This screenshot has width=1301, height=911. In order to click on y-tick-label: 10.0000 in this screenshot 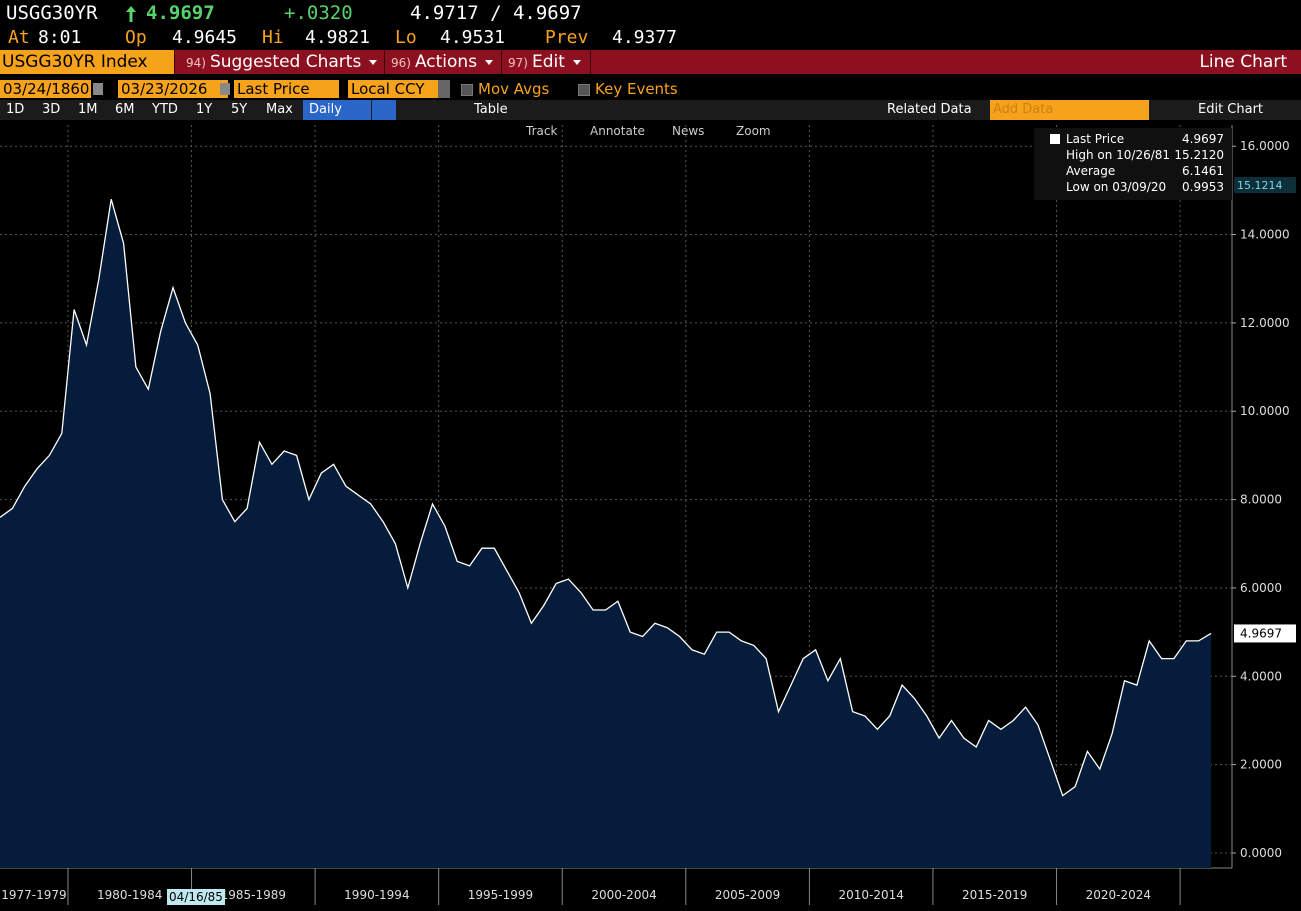, I will do `click(1265, 411)`.